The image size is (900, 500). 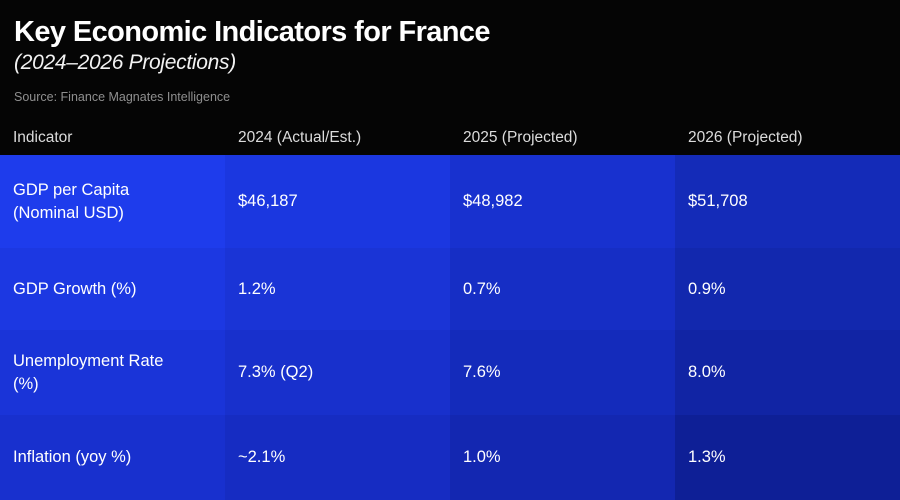 I want to click on indicator-cell: Inflation (yoy %), so click(x=112, y=457).